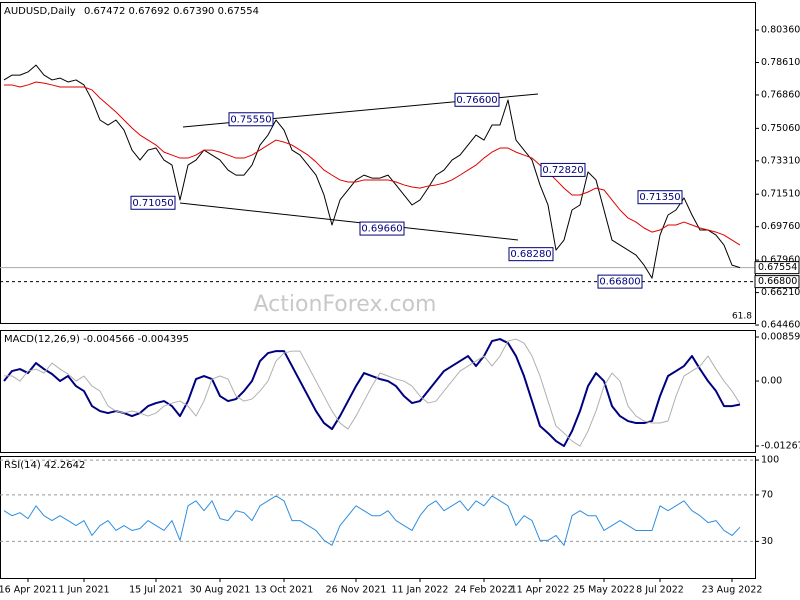  Describe the element at coordinates (356, 590) in the screenshot. I see `x-tick-label: 26 Nov 2021` at that location.